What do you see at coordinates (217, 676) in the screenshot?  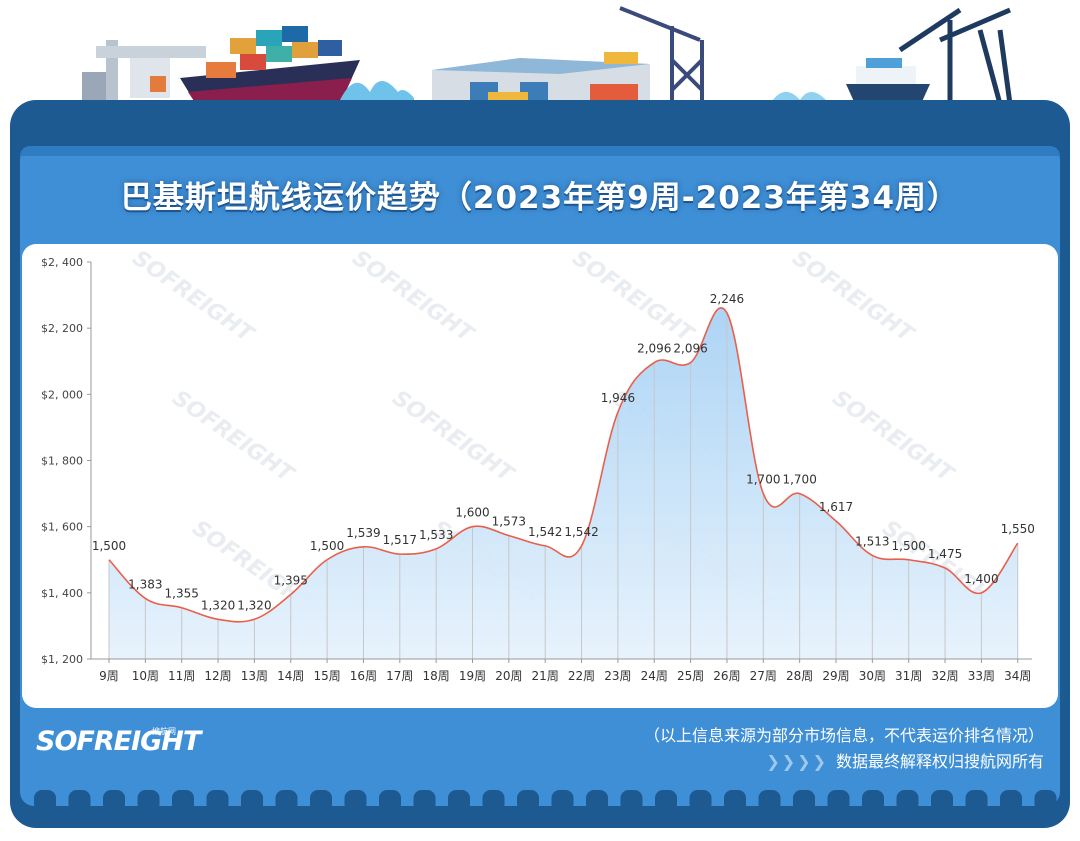 I see `x-tick-label: 12周` at bounding box center [217, 676].